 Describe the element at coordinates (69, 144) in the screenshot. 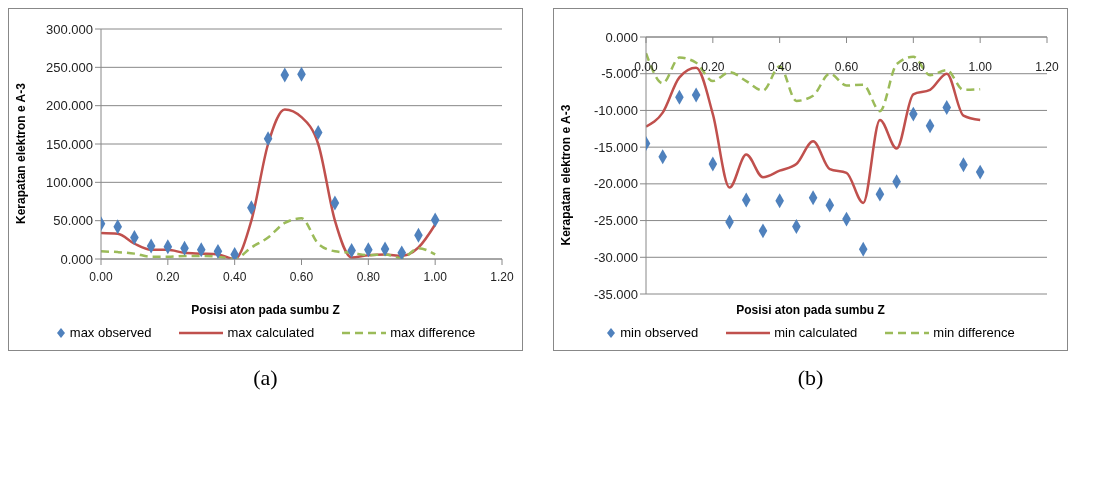

I see `y-tick-label: 150.000` at that location.